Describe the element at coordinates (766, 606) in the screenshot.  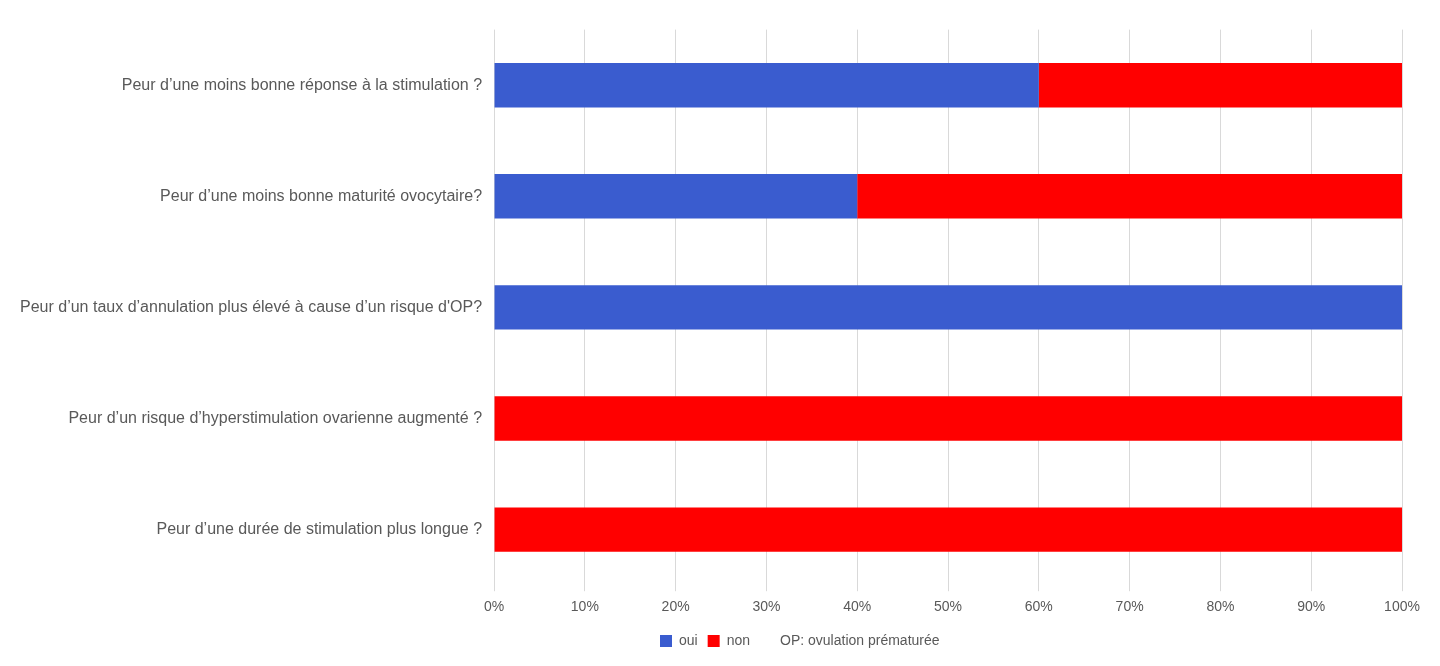
I see `x-tick-label: 30%` at that location.